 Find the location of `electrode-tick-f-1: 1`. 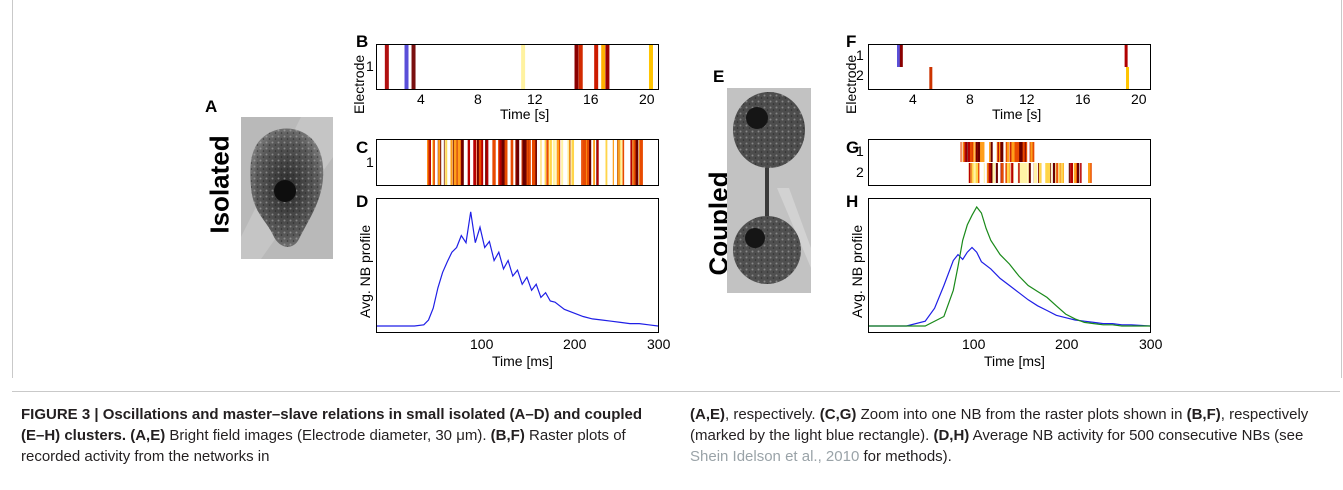

electrode-tick-f-1: 1 is located at coordinates (860, 55).